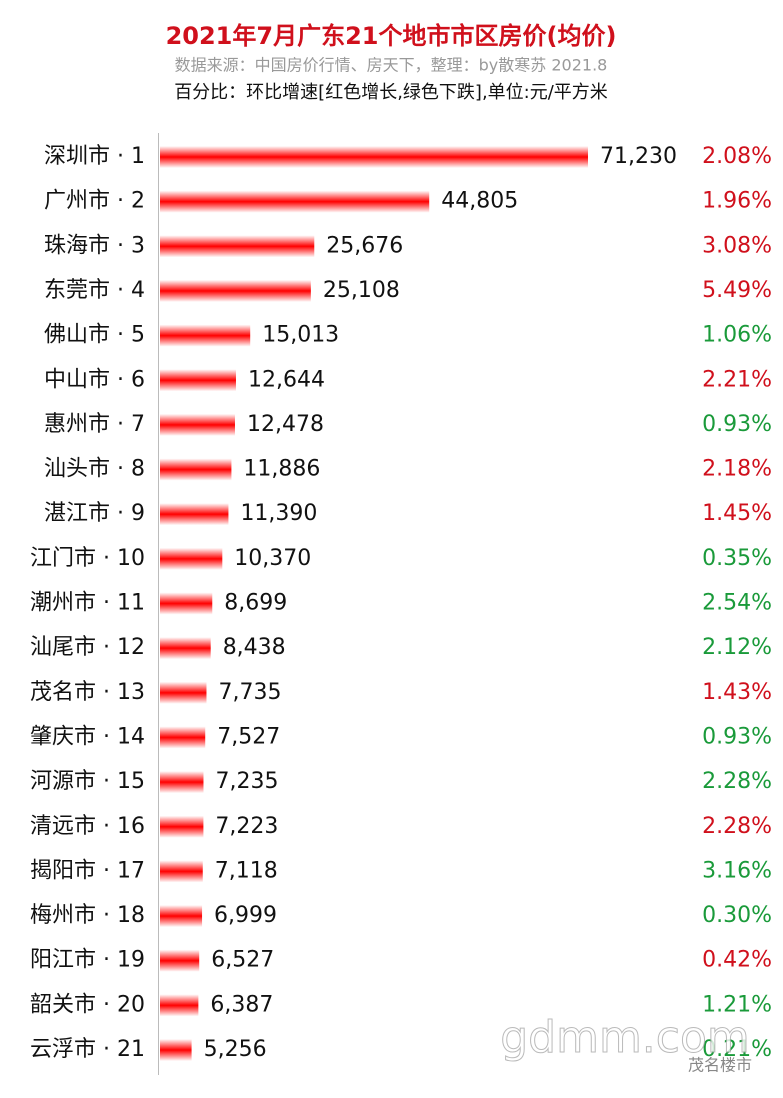 This screenshot has width=783, height=1098. Describe the element at coordinates (391, 65) in the screenshot. I see `subtitle: 数据来源：中国房价行情、房天下，整理：by散寒苏 2021.8` at that location.